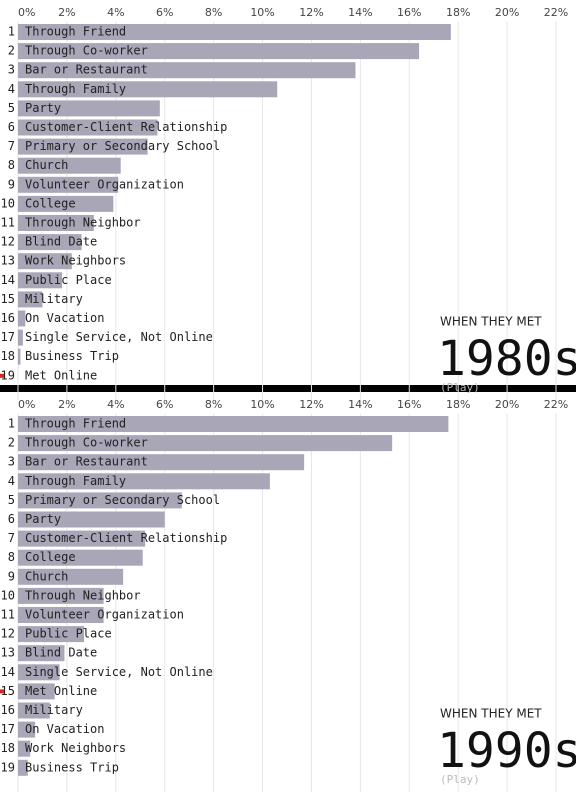 This screenshot has height=792, width=576. What do you see at coordinates (11, 462) in the screenshot?
I see `rank: 3` at bounding box center [11, 462].